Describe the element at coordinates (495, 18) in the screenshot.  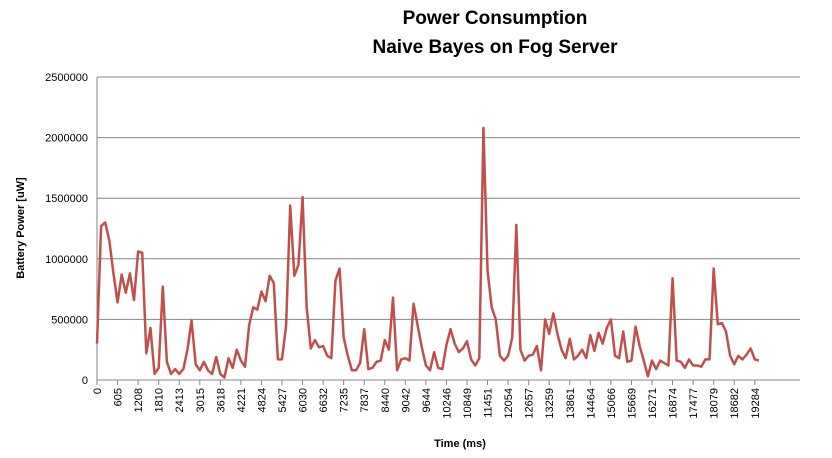
I see `chart-title: Power Consumption` at that location.